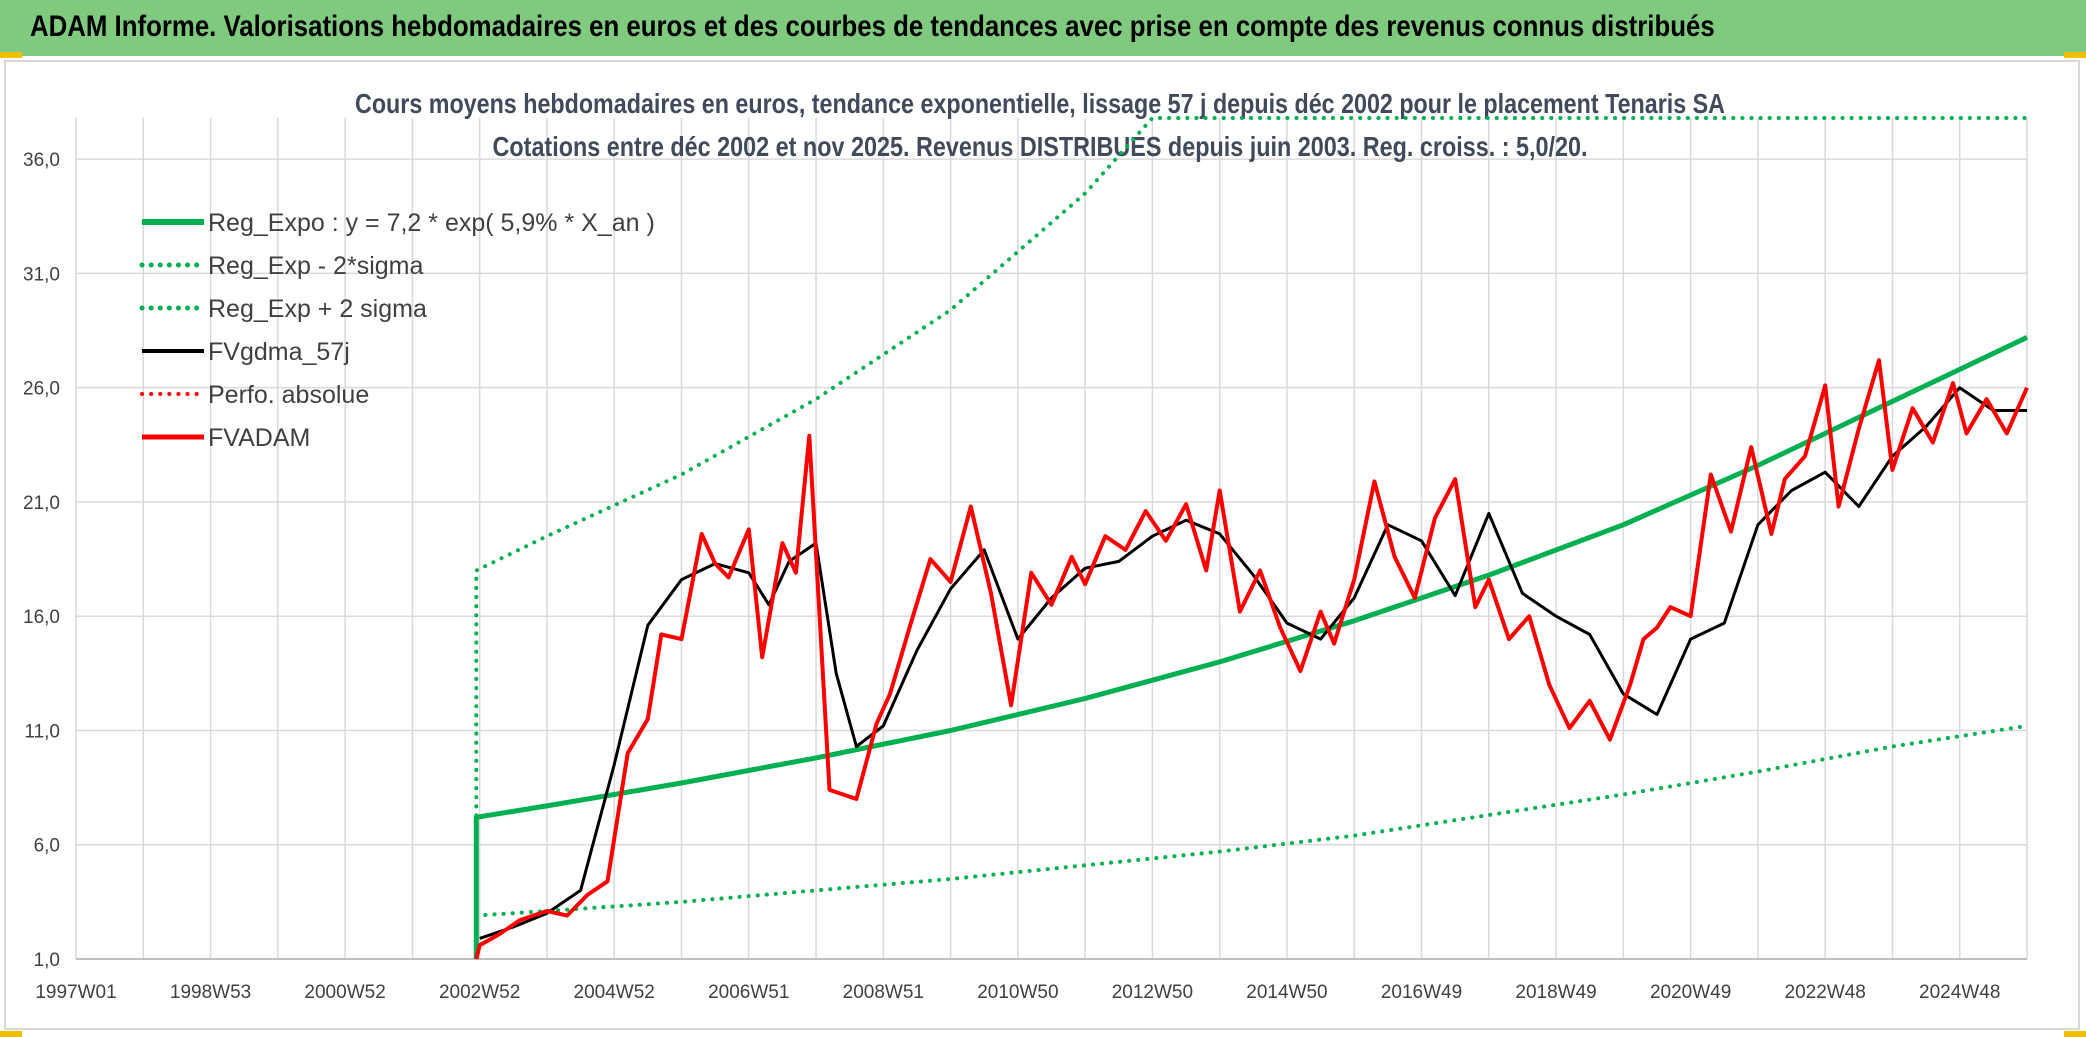 The width and height of the screenshot is (2086, 1037). What do you see at coordinates (47, 960) in the screenshot?
I see `y-tick-label: 1,0` at bounding box center [47, 960].